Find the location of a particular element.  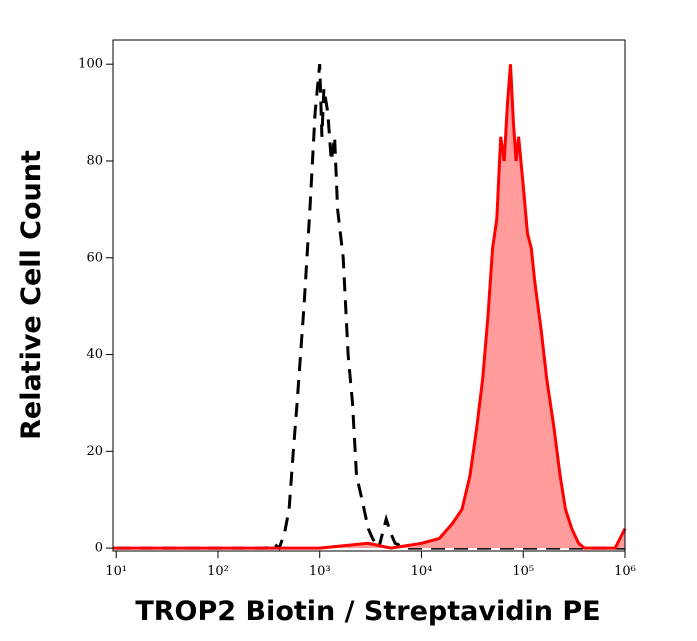

x-tick-label: 10⁴ is located at coordinates (422, 571).